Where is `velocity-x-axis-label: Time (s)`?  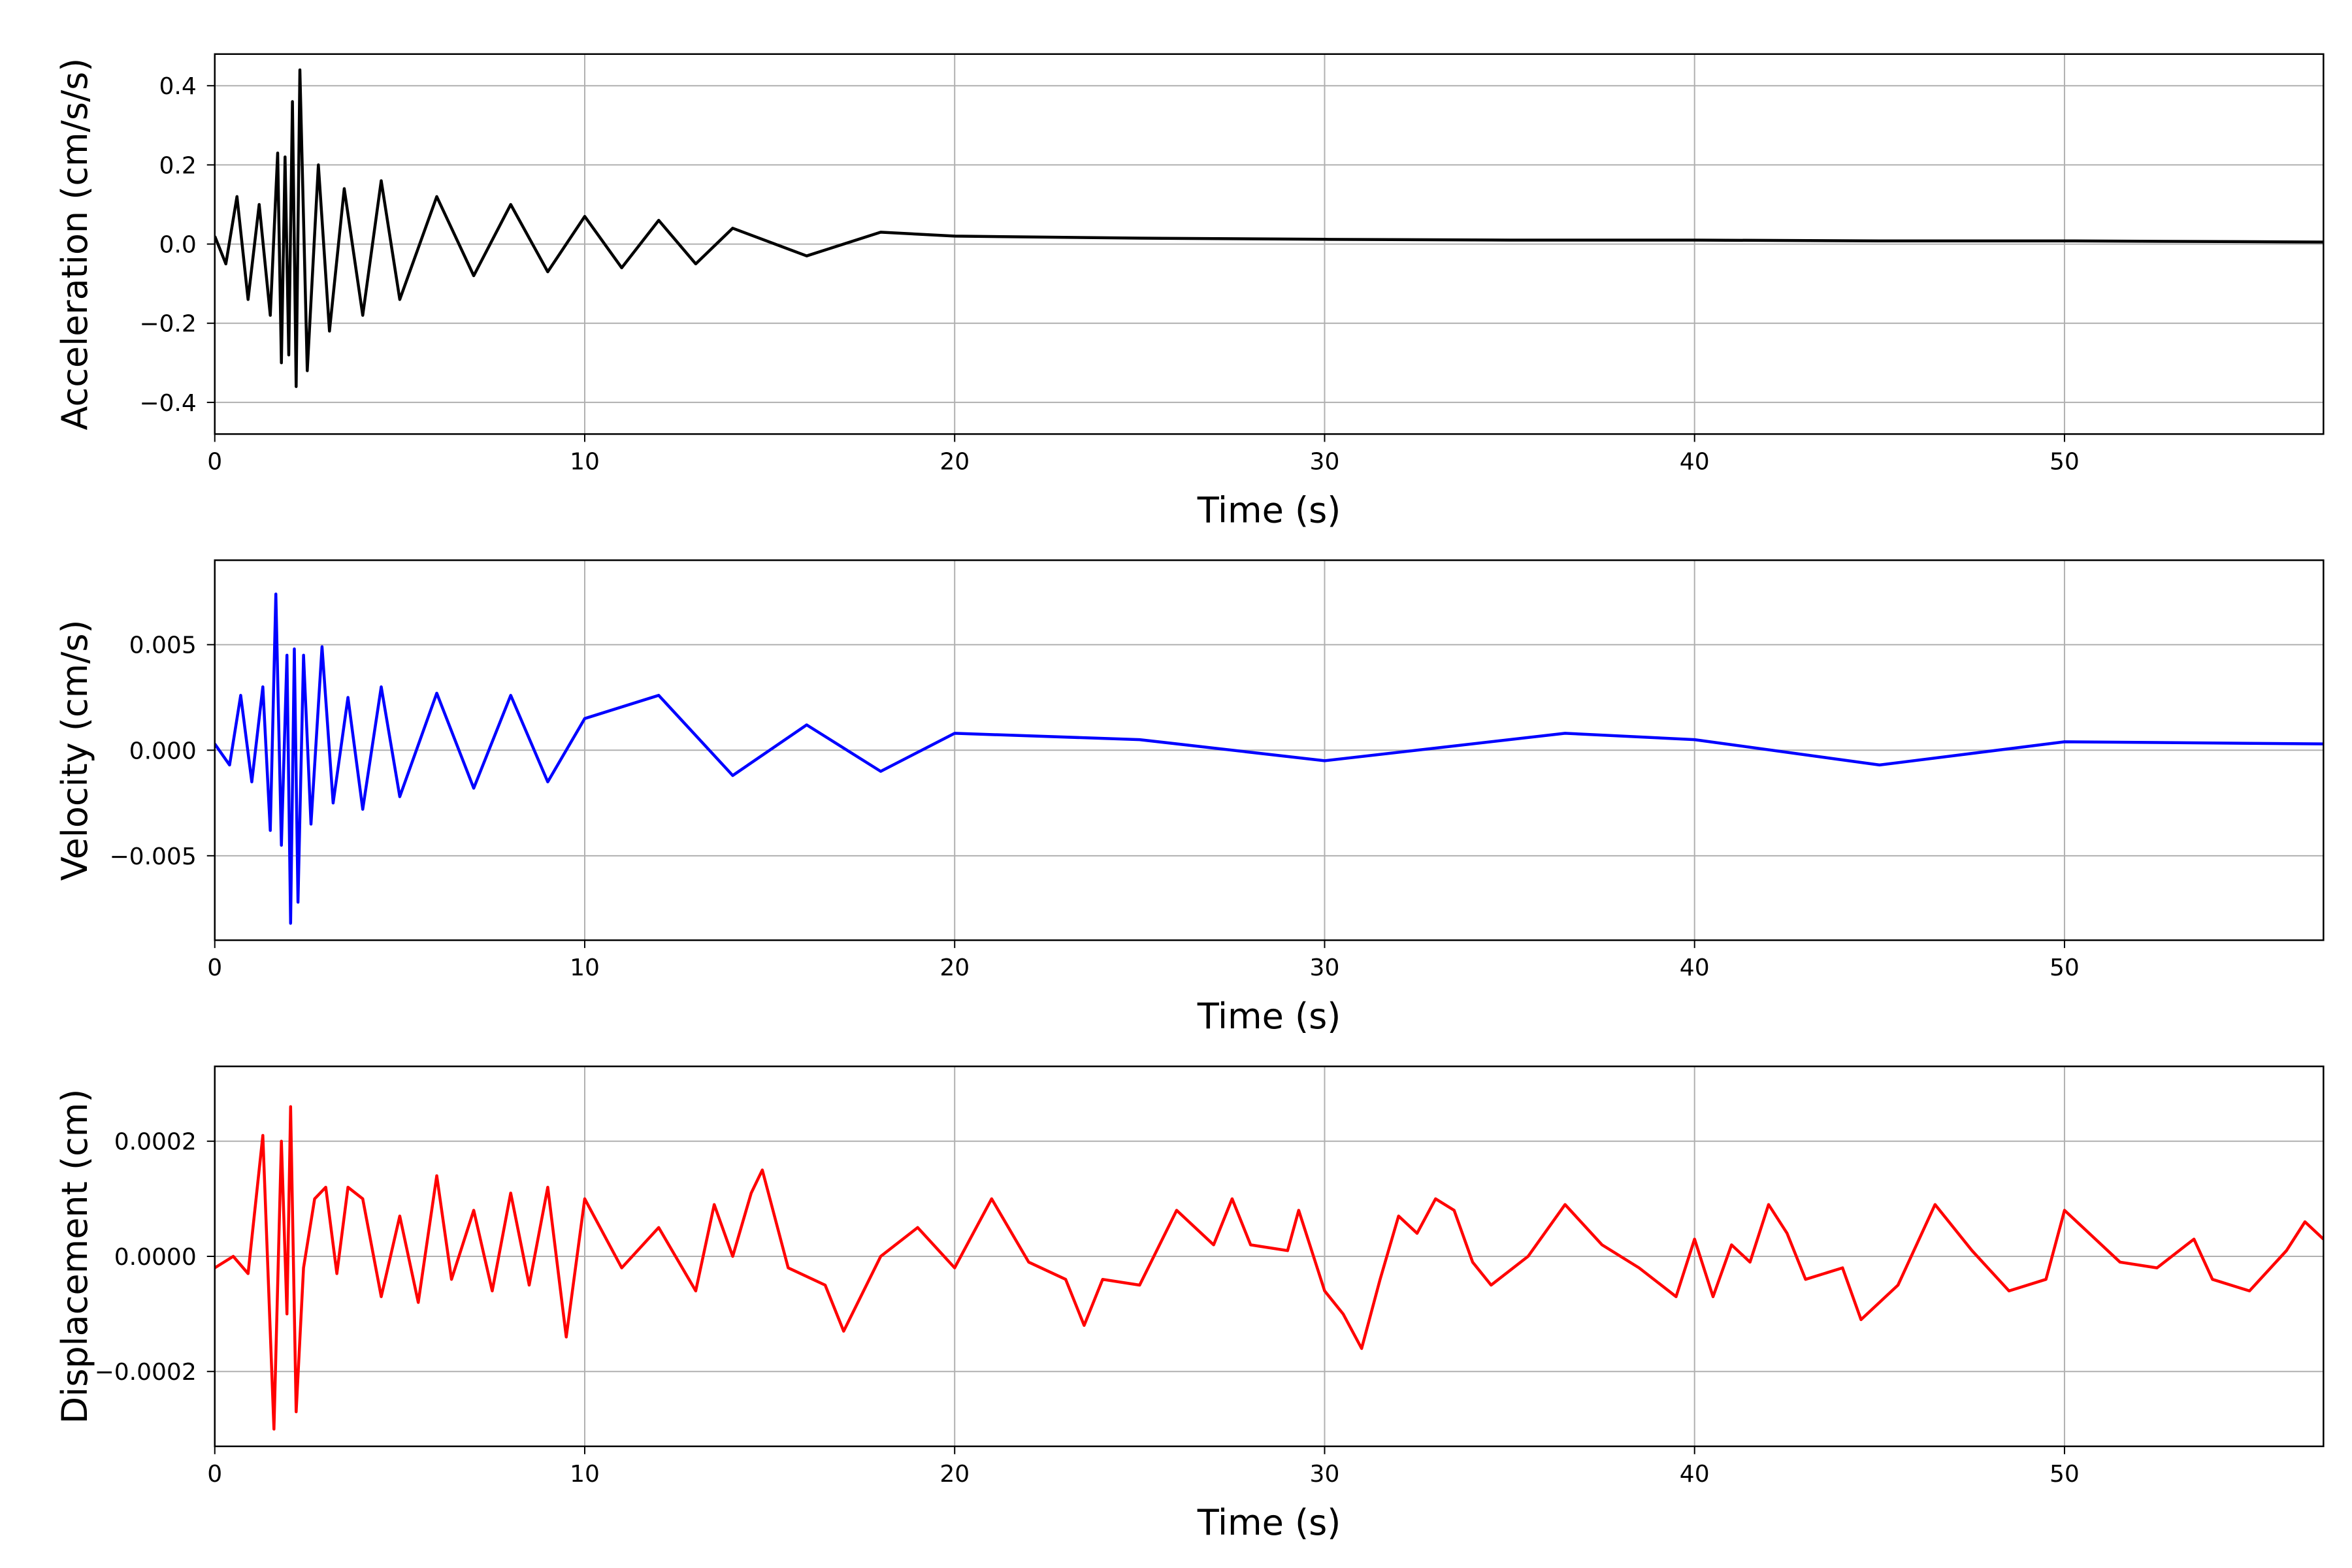
velocity-x-axis-label: Time (s) is located at coordinates (1269, 1016).